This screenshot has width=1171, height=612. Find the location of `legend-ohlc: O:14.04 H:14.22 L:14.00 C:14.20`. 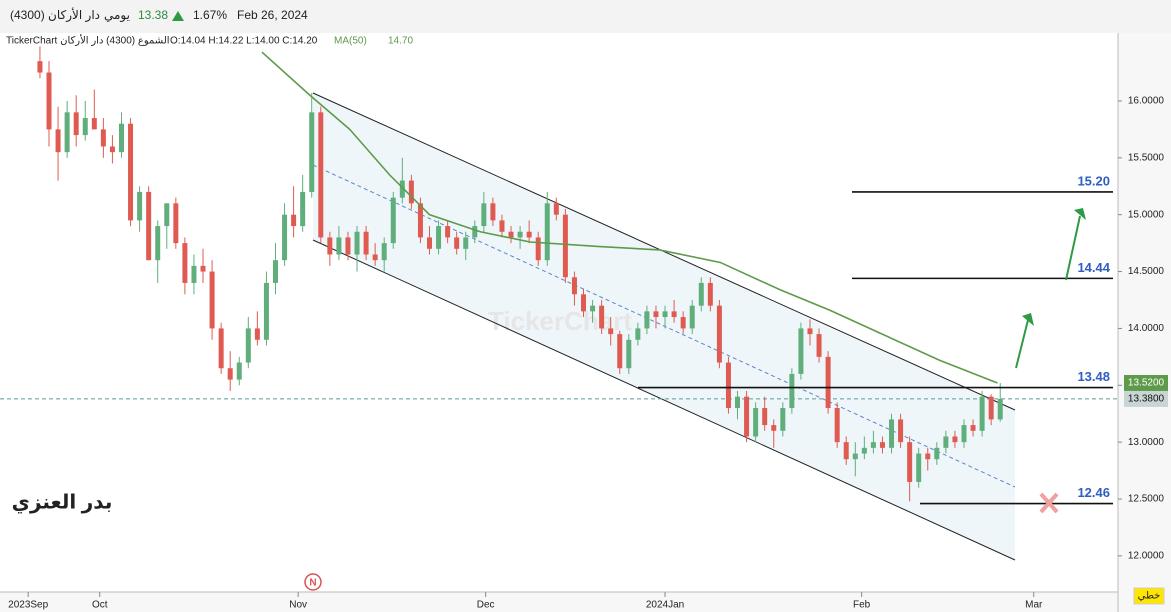

legend-ohlc: O:14.04 H:14.22 L:14.00 C:14.20 is located at coordinates (244, 41).